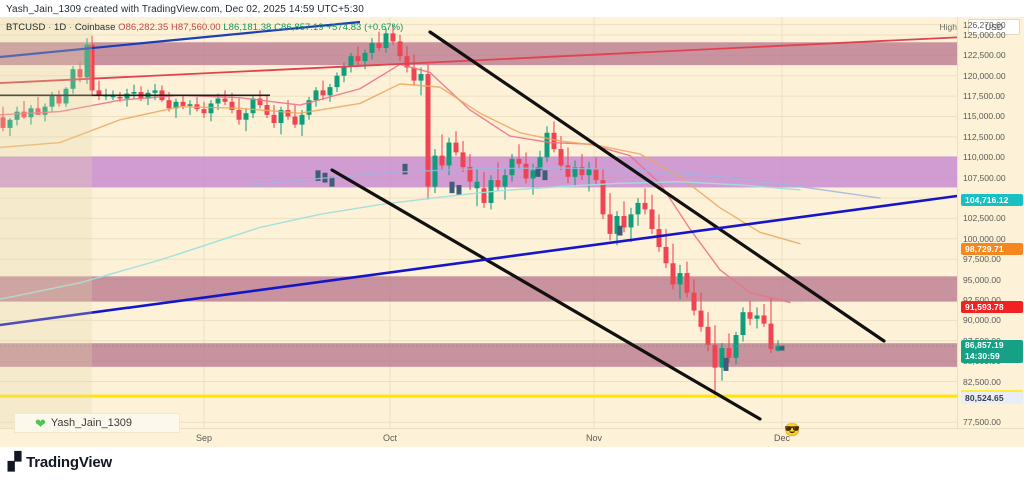 This screenshot has width=1024, height=483. What do you see at coordinates (792, 429) in the screenshot?
I see `sunglasses-emoji-annotation: 😎` at bounding box center [792, 429].